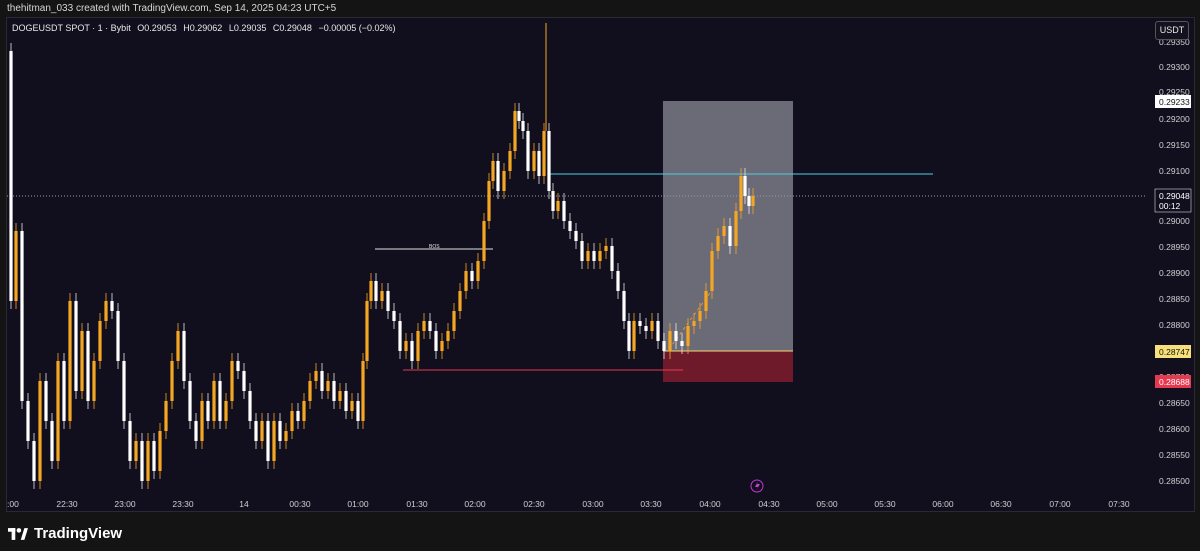  I want to click on svg-text: 0.29233, so click(1174, 102).